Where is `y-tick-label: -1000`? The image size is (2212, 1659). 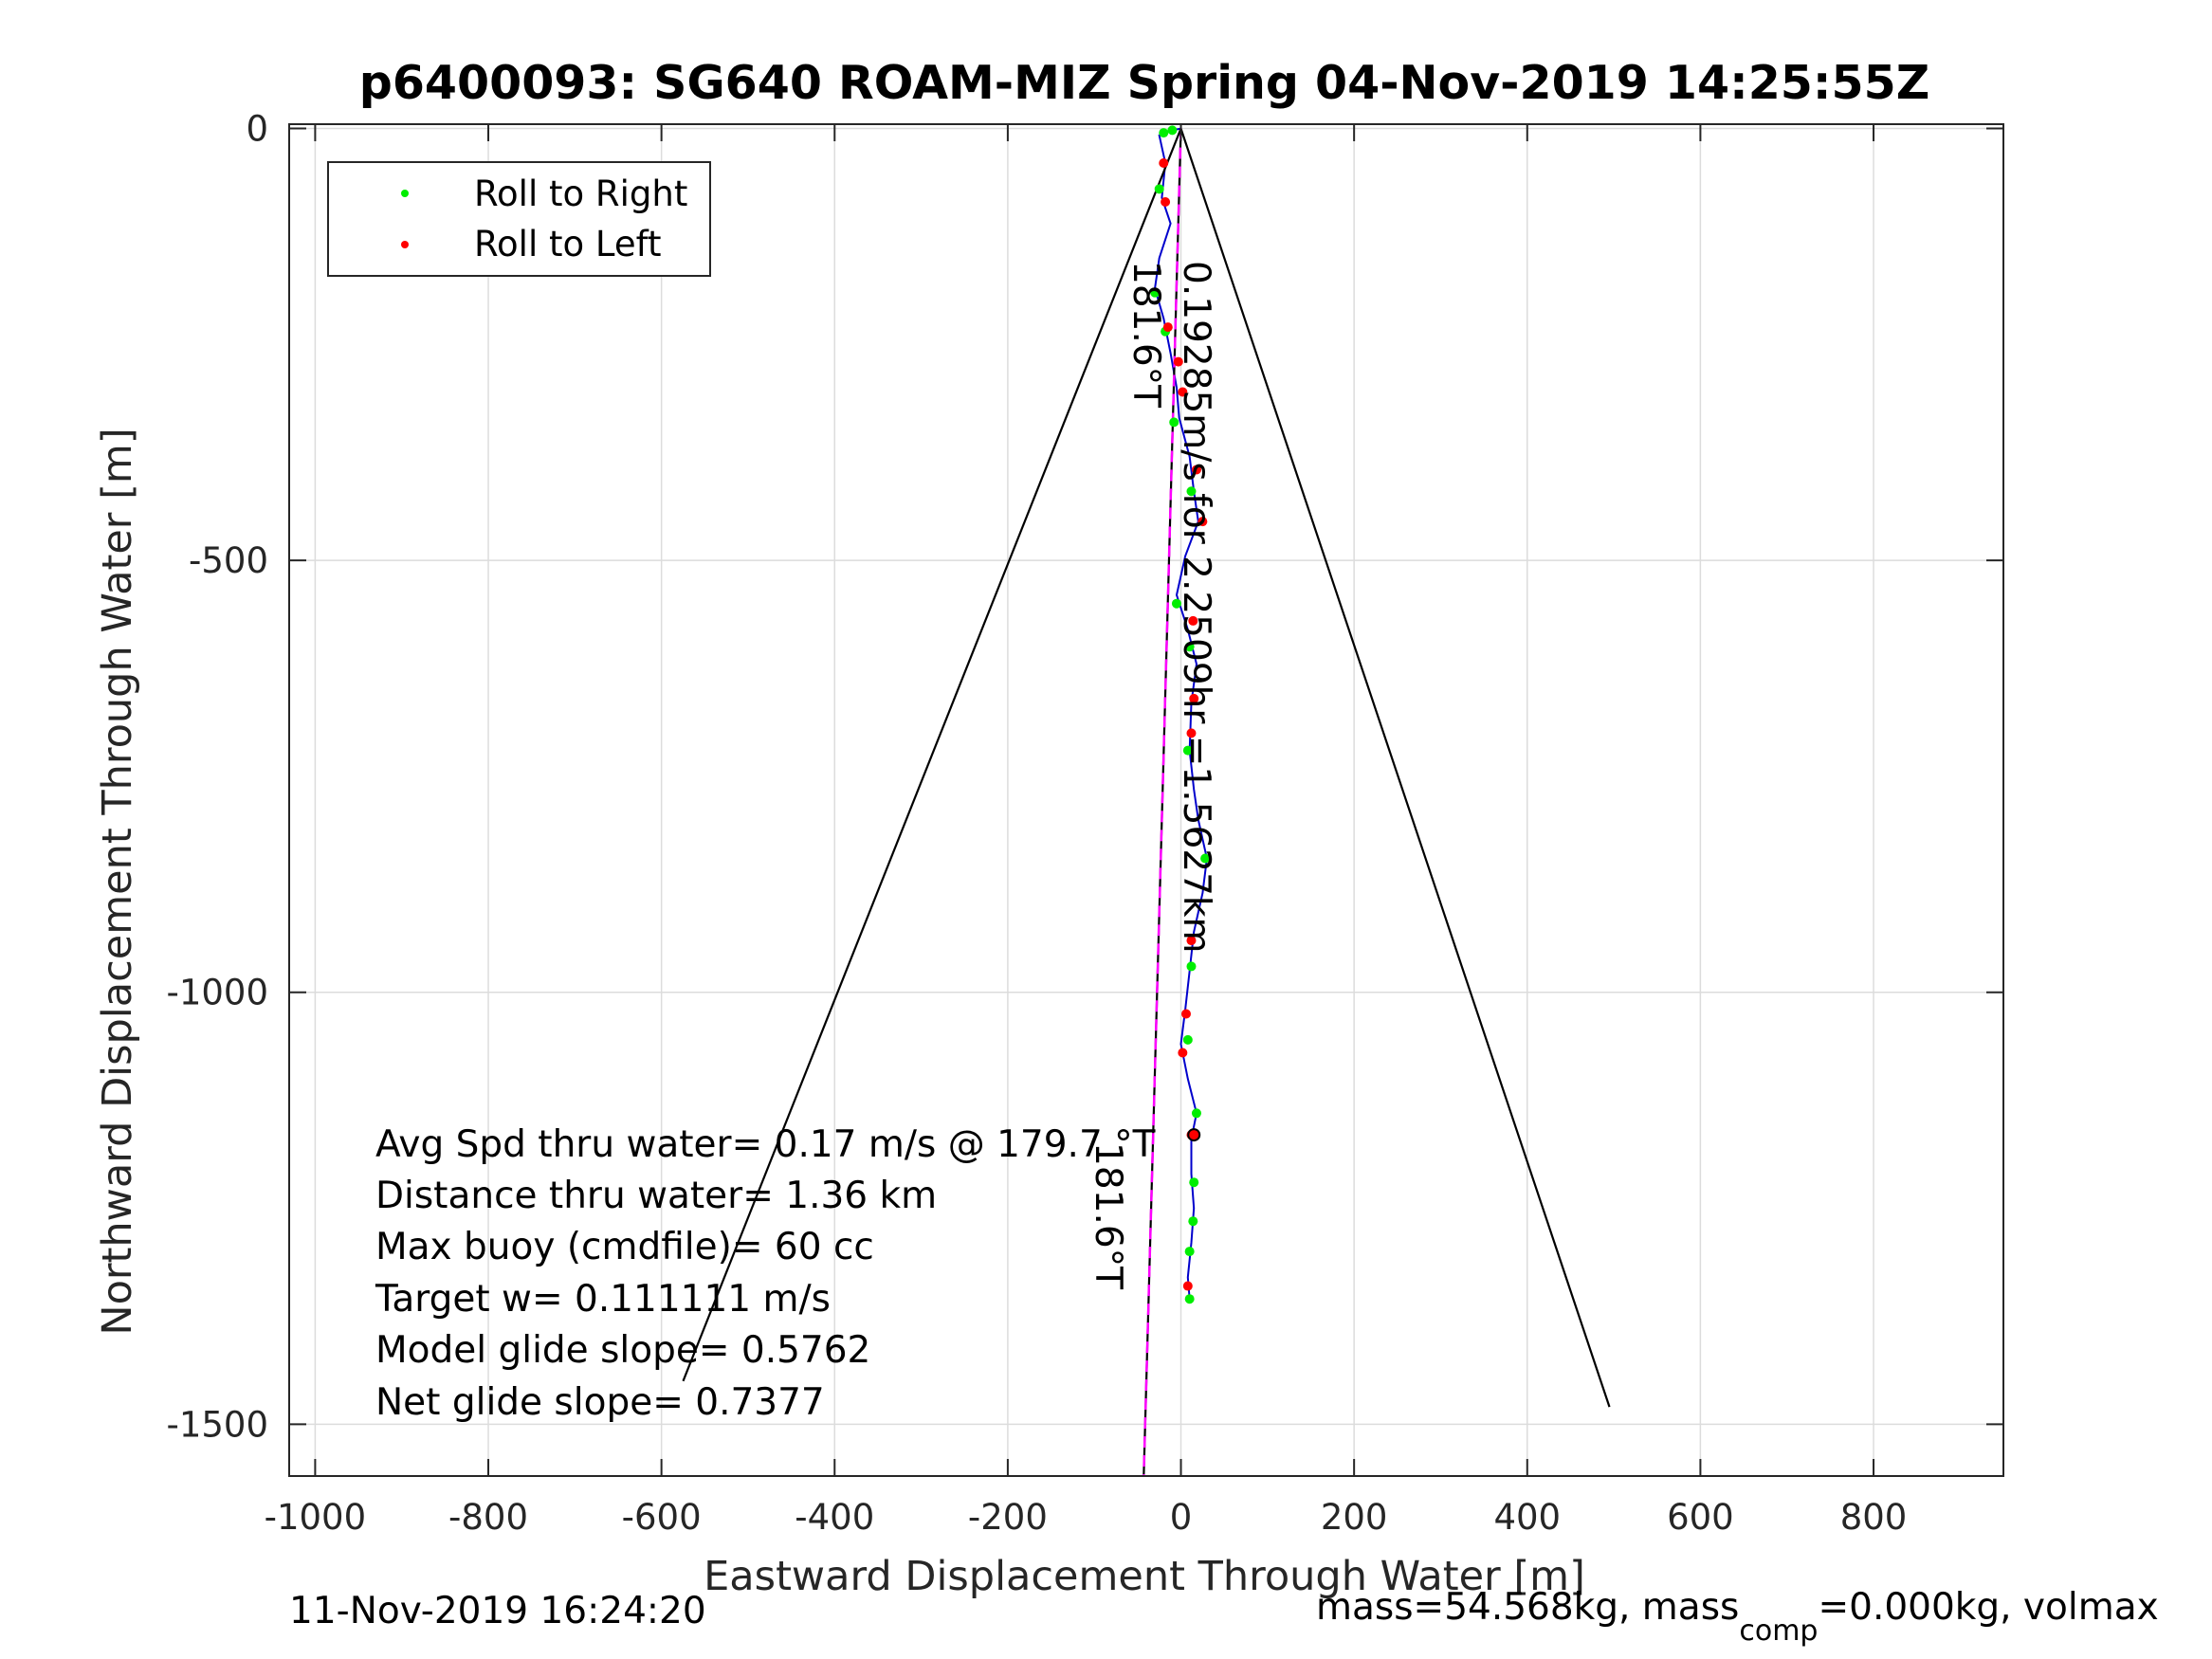
y-tick-label: -1000 is located at coordinates (217, 993).